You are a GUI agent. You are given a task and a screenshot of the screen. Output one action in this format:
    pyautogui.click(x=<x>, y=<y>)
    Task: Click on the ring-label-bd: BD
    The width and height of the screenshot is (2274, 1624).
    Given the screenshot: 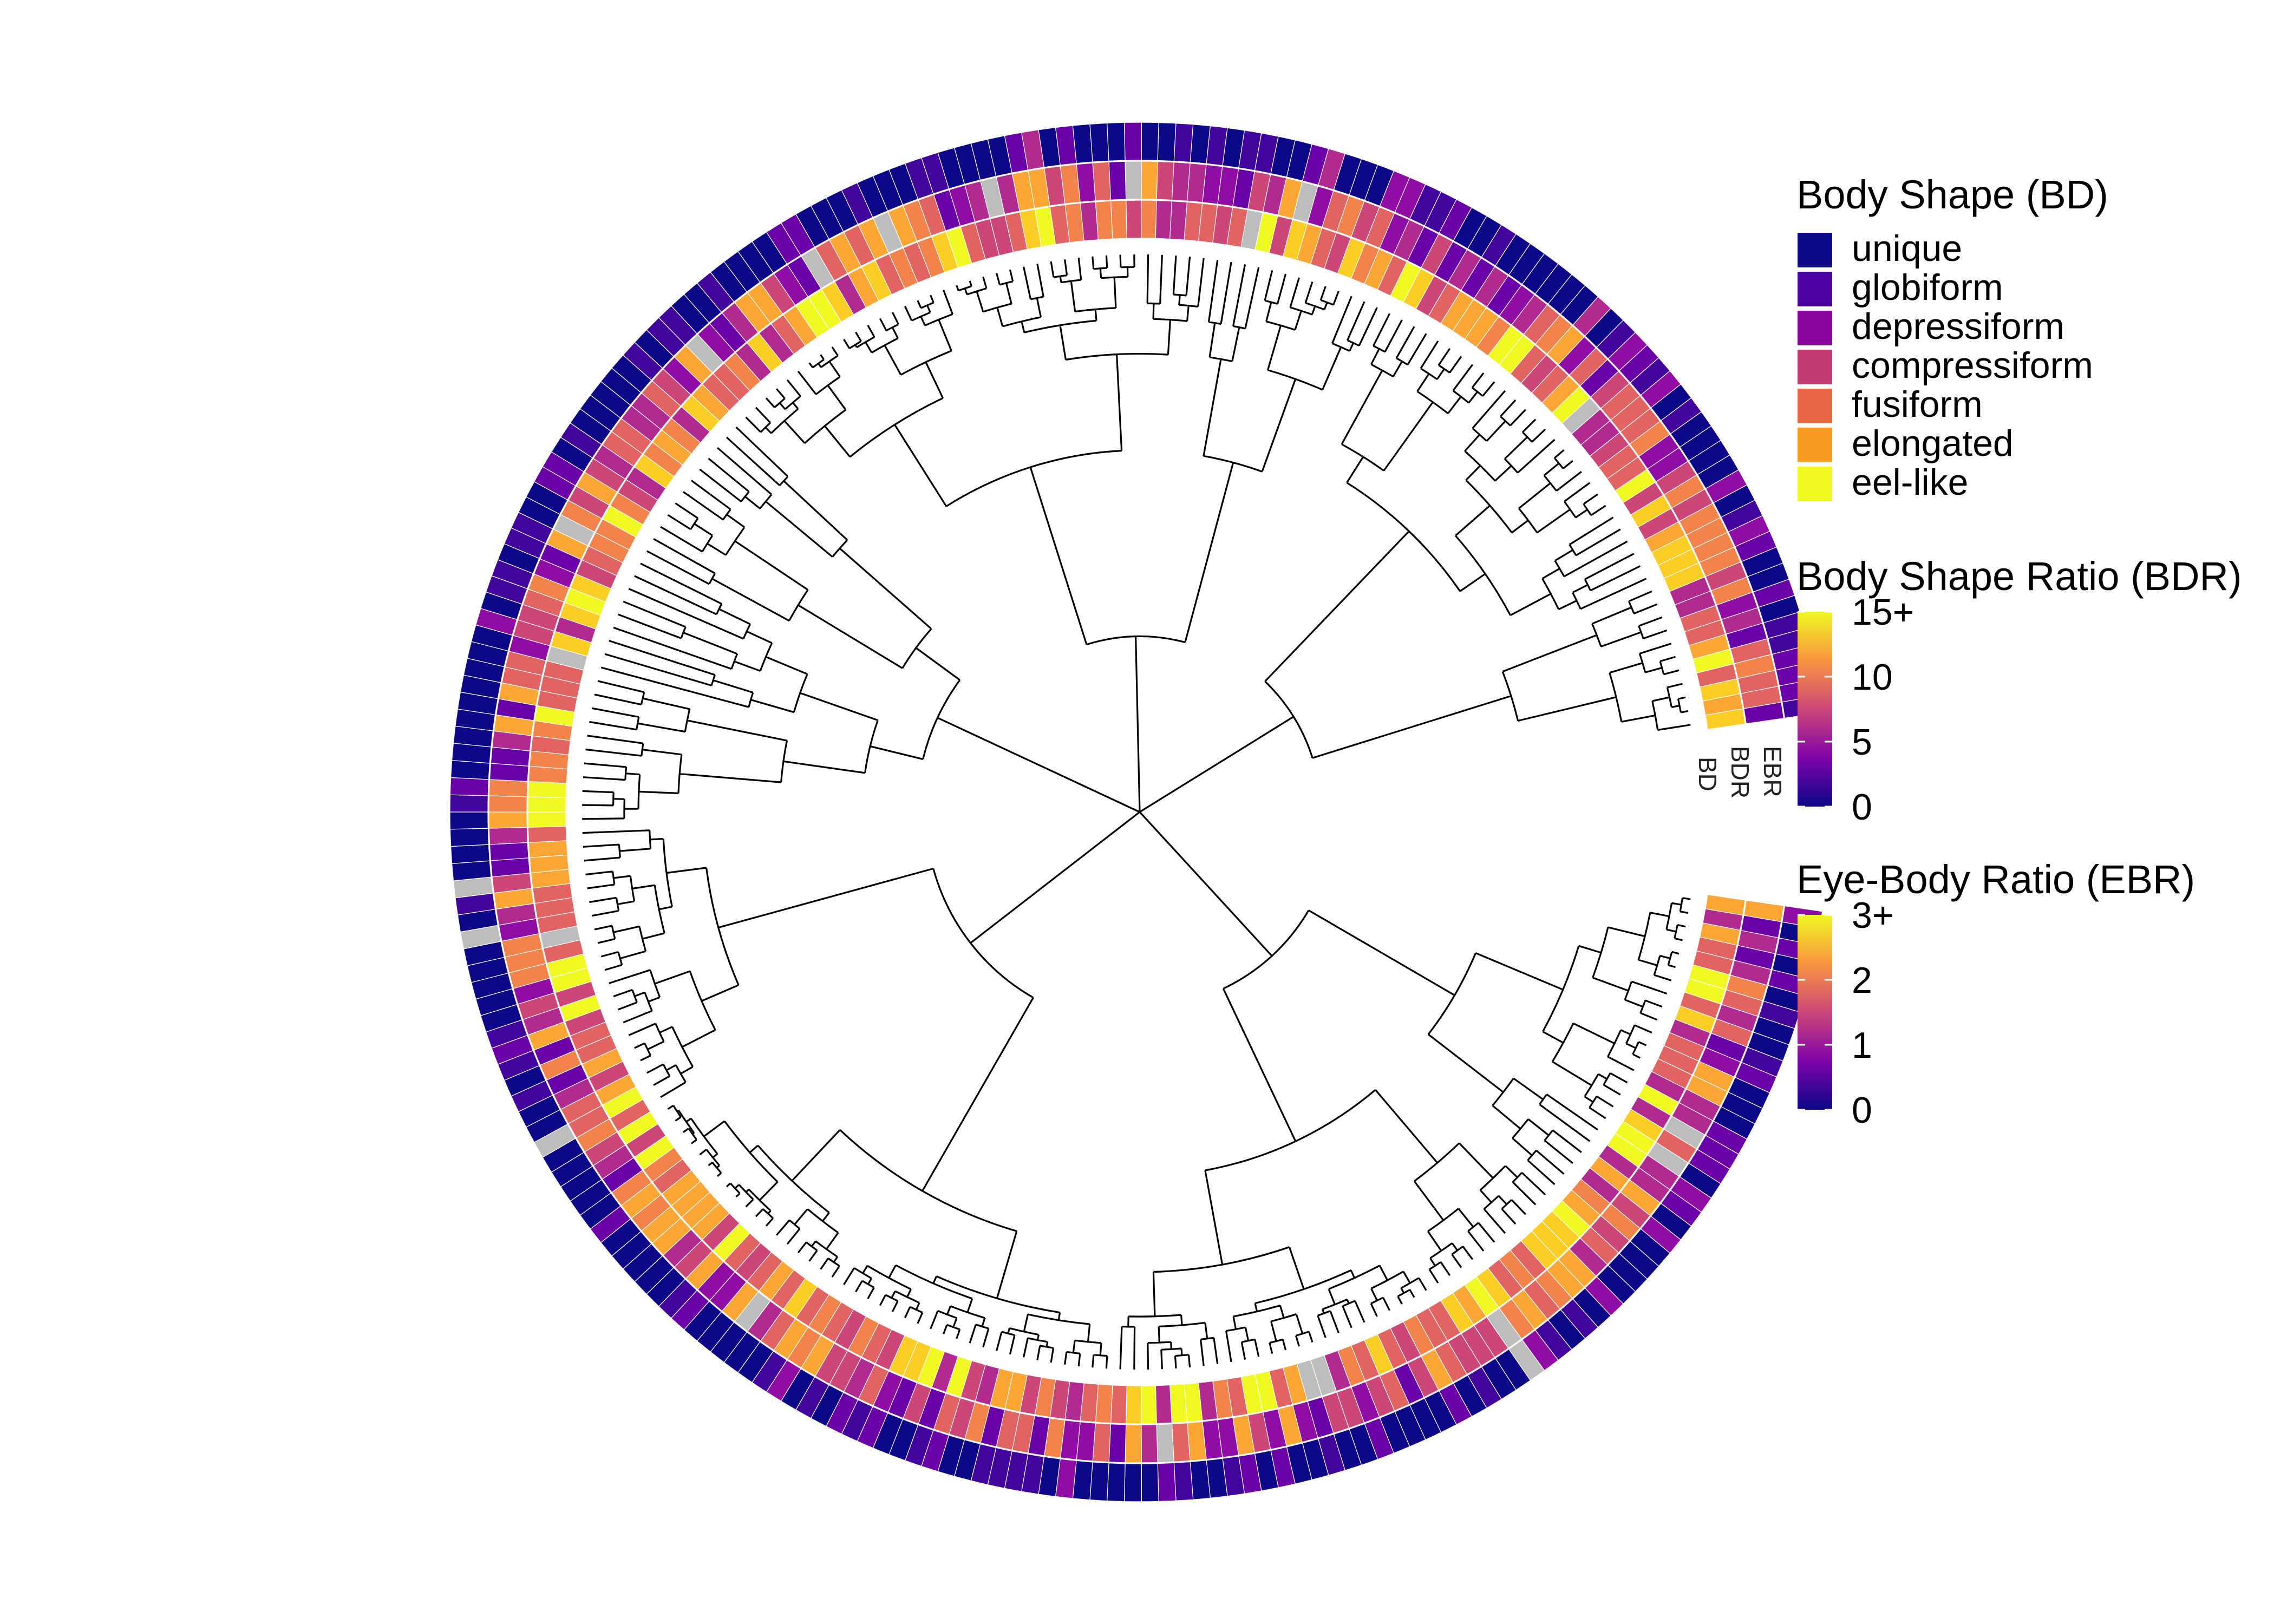 What is the action you would take?
    pyautogui.click(x=1708, y=774)
    